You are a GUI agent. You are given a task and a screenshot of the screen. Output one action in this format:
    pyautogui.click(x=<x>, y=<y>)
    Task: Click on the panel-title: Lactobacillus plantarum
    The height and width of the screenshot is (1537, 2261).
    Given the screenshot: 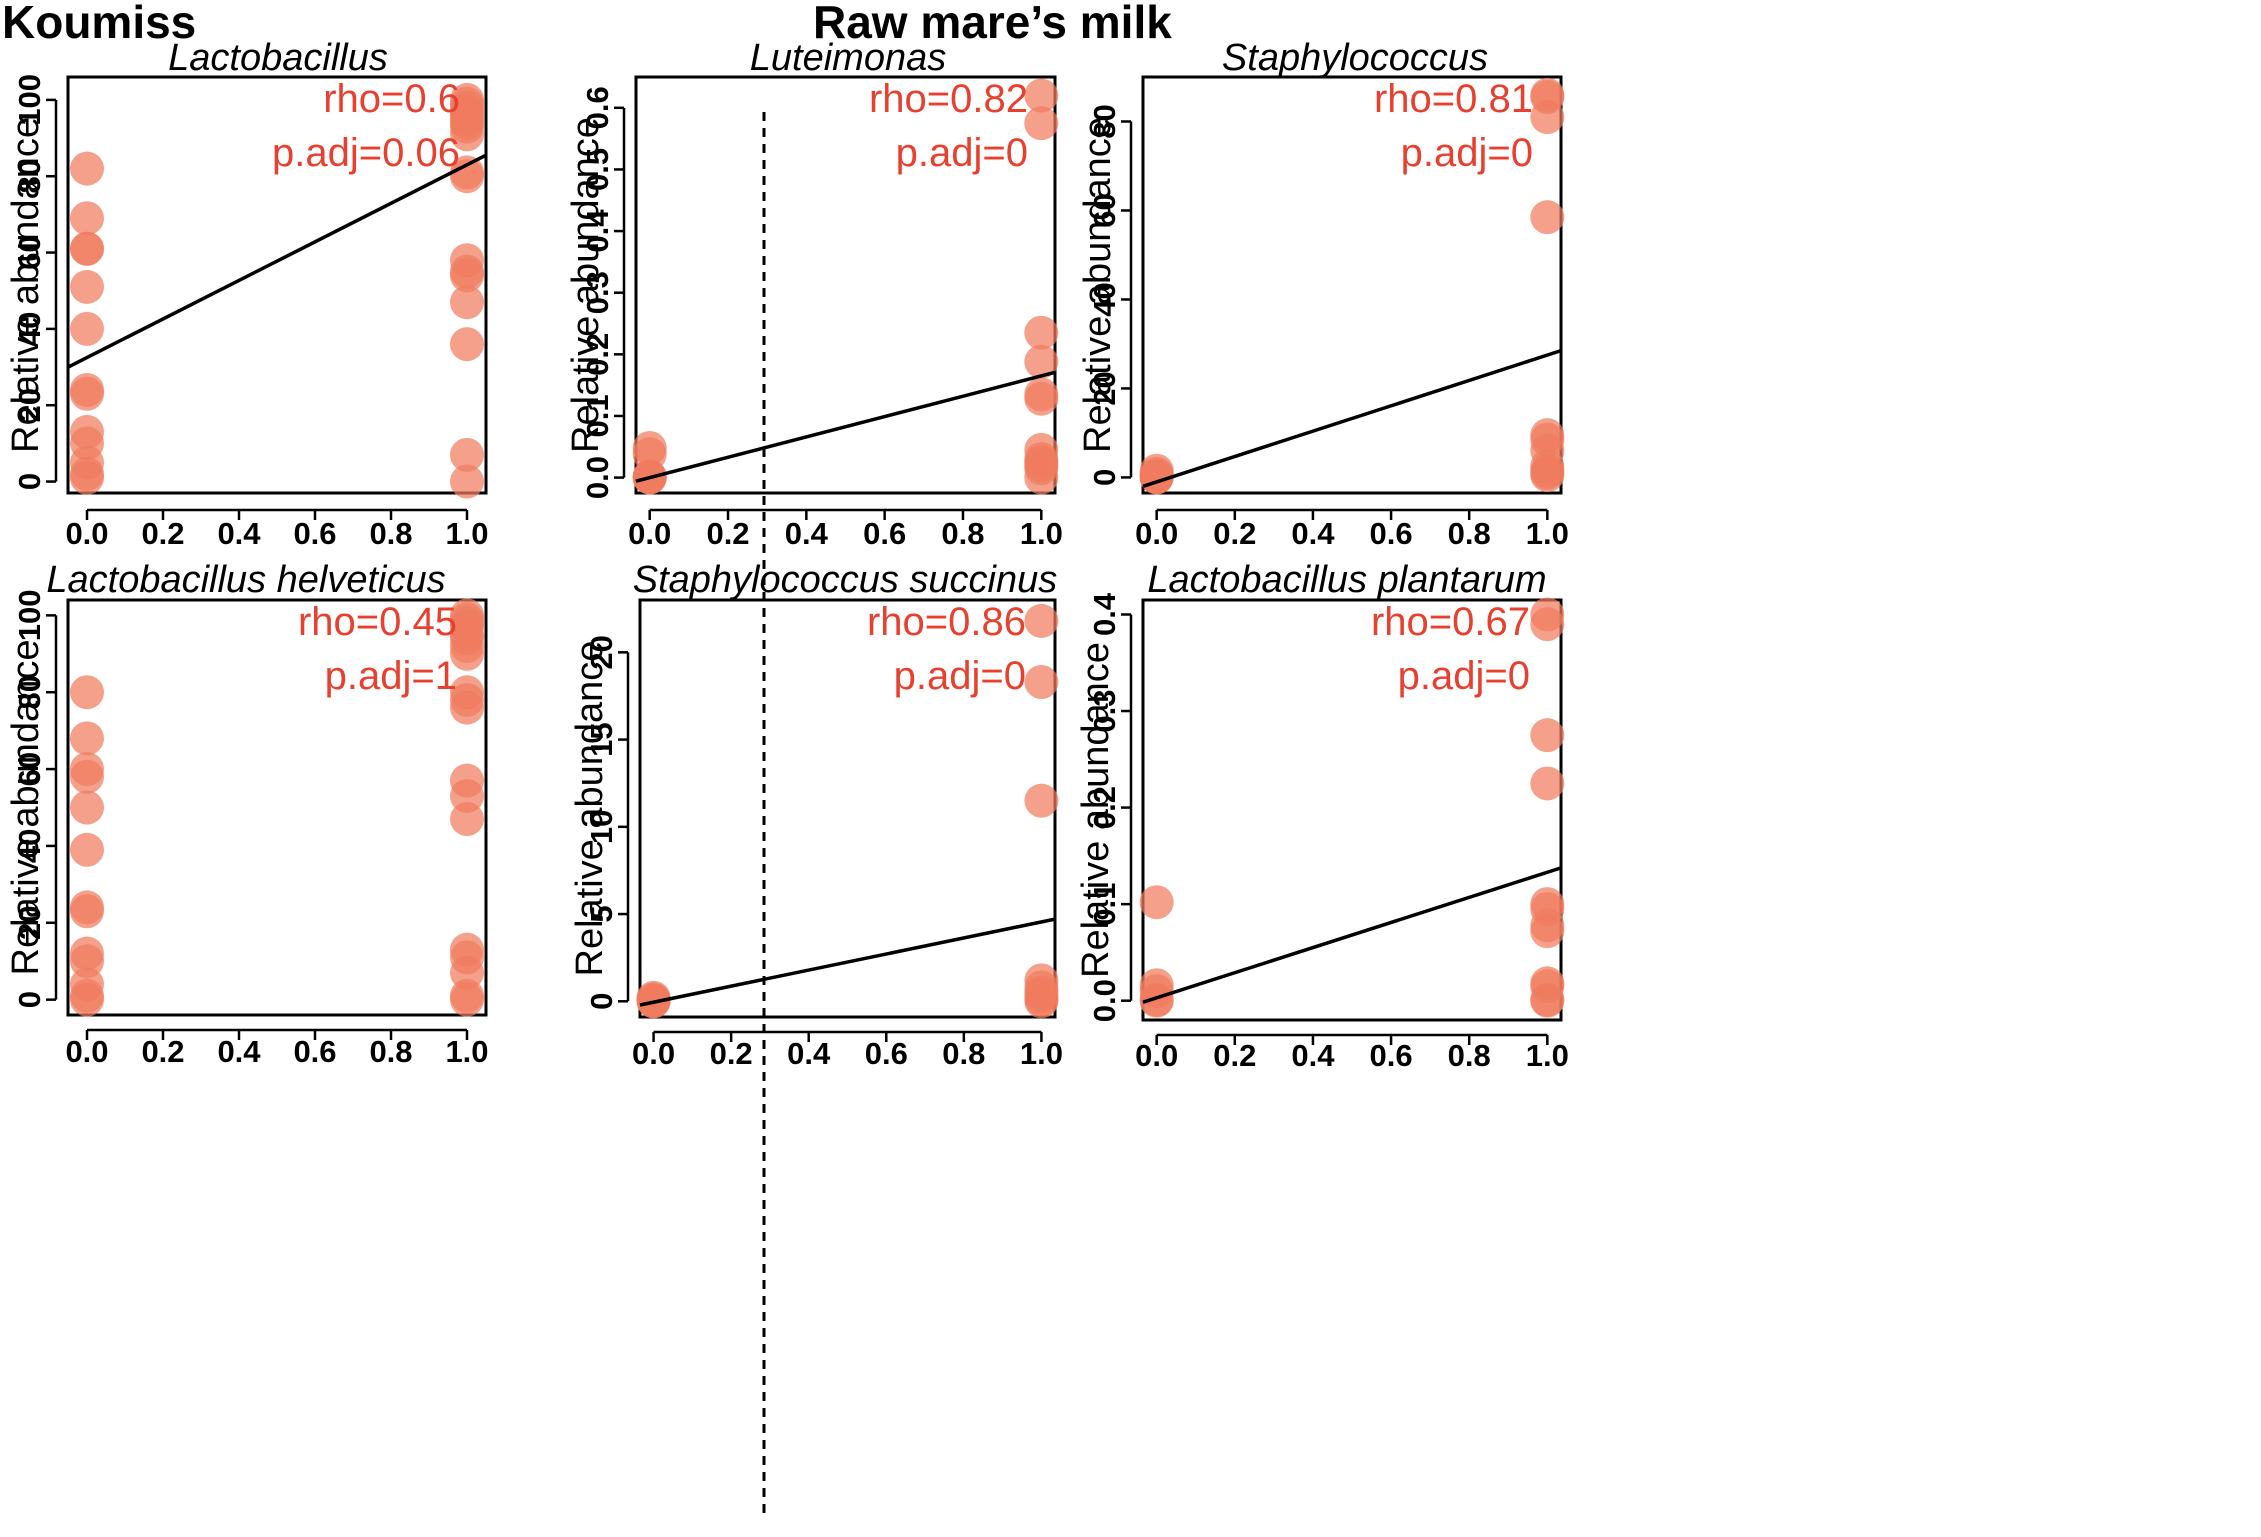 What is the action you would take?
    pyautogui.click(x=1346, y=580)
    